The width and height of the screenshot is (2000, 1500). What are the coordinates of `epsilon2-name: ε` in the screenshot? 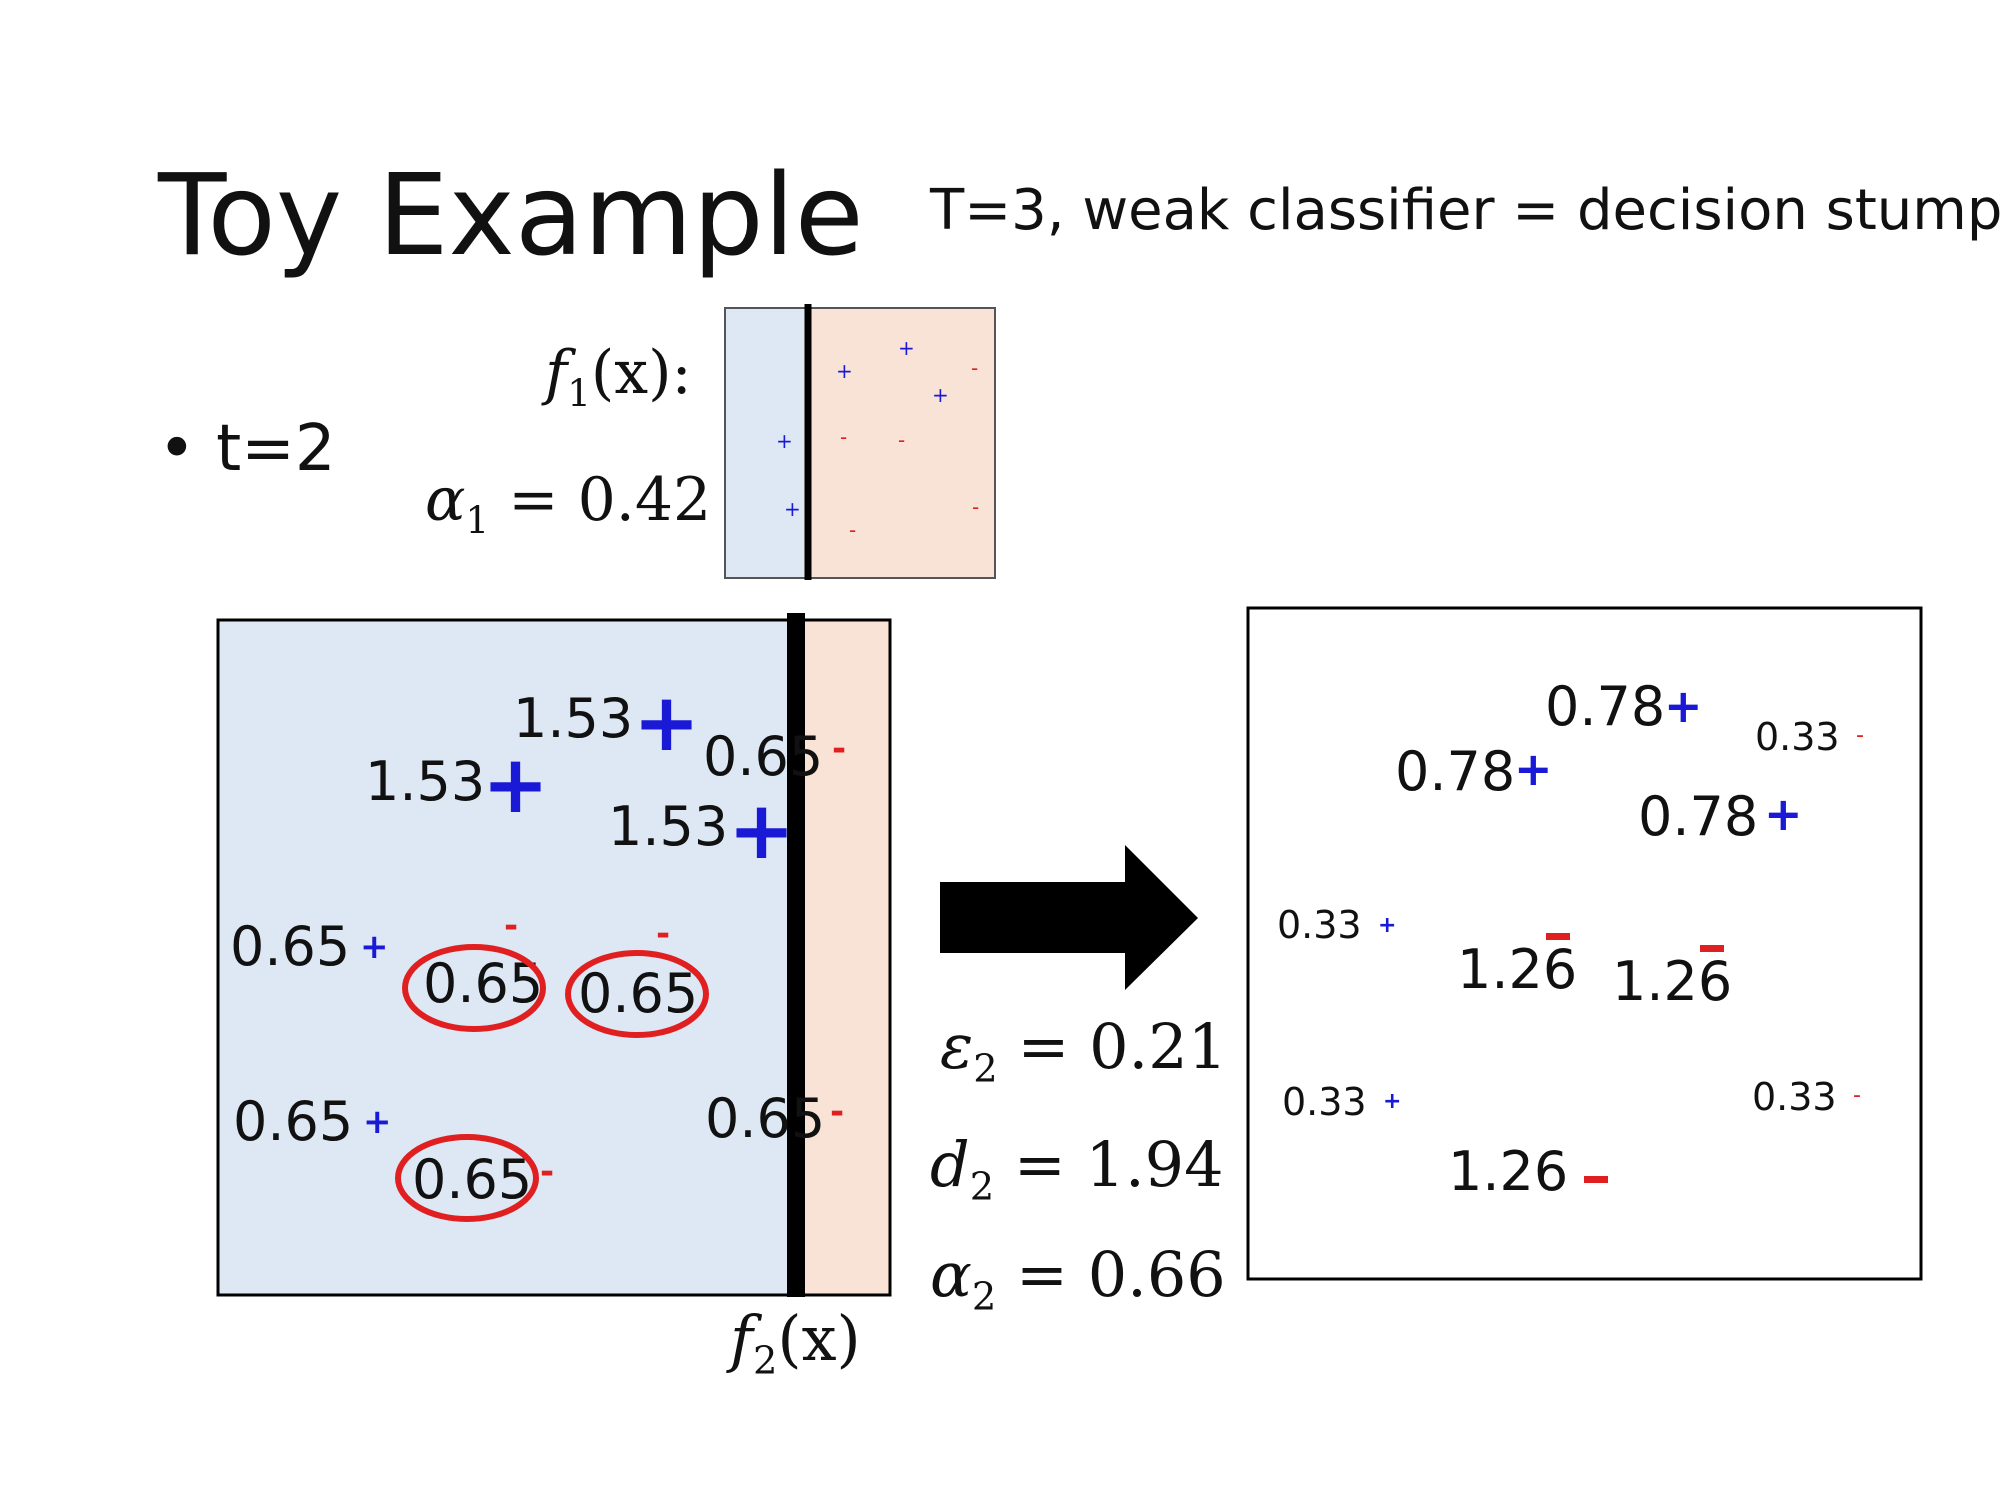 It's located at (957, 1046).